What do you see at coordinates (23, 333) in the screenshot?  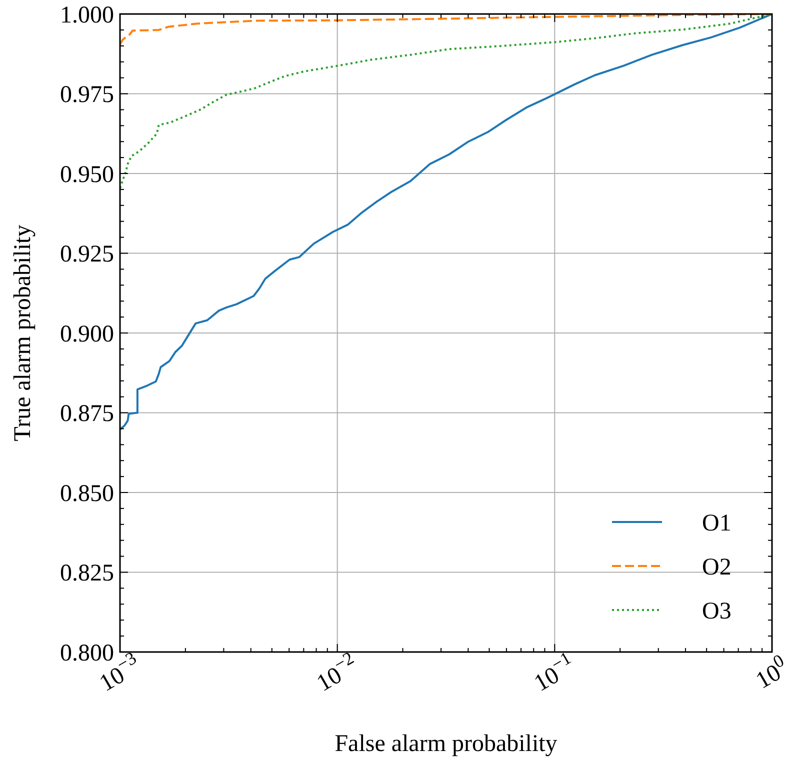 I see `y-axis-title: True alarm probability` at bounding box center [23, 333].